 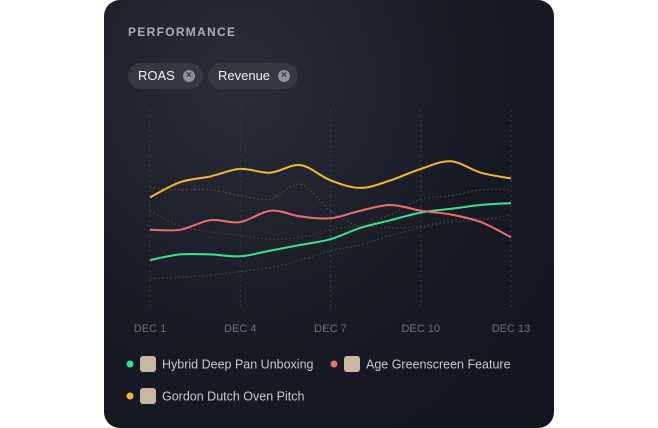 I want to click on filter-chip: Revenue ×, so click(x=253, y=76).